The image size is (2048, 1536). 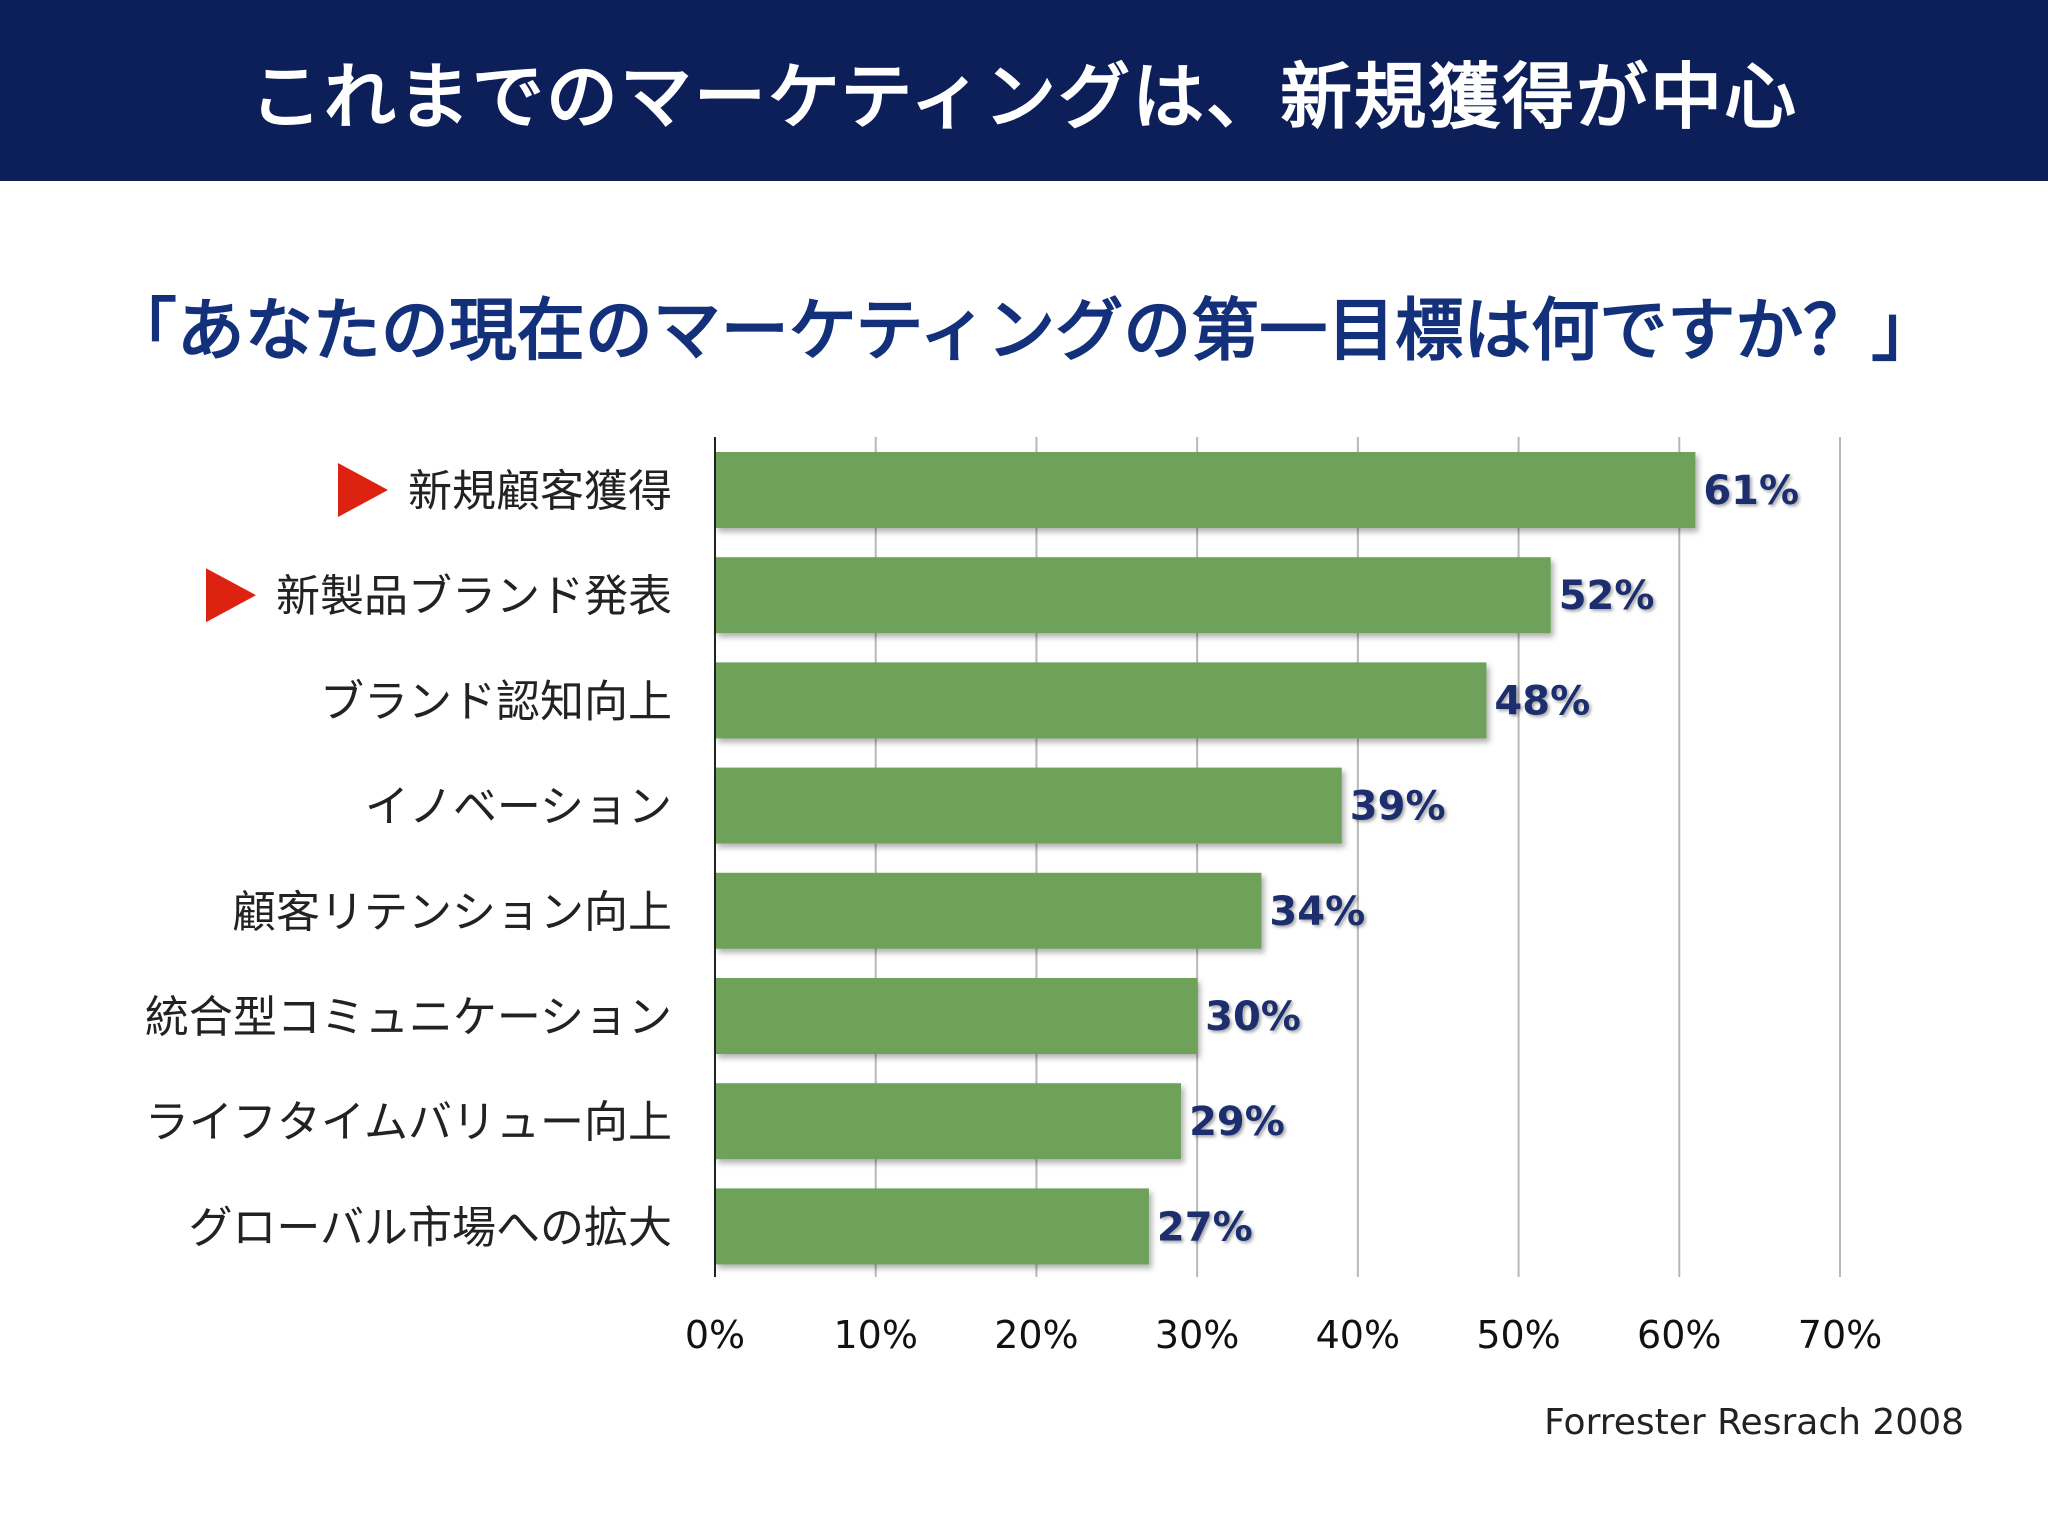 What do you see at coordinates (1679, 1335) in the screenshot?
I see `x-tick-label: 60%` at bounding box center [1679, 1335].